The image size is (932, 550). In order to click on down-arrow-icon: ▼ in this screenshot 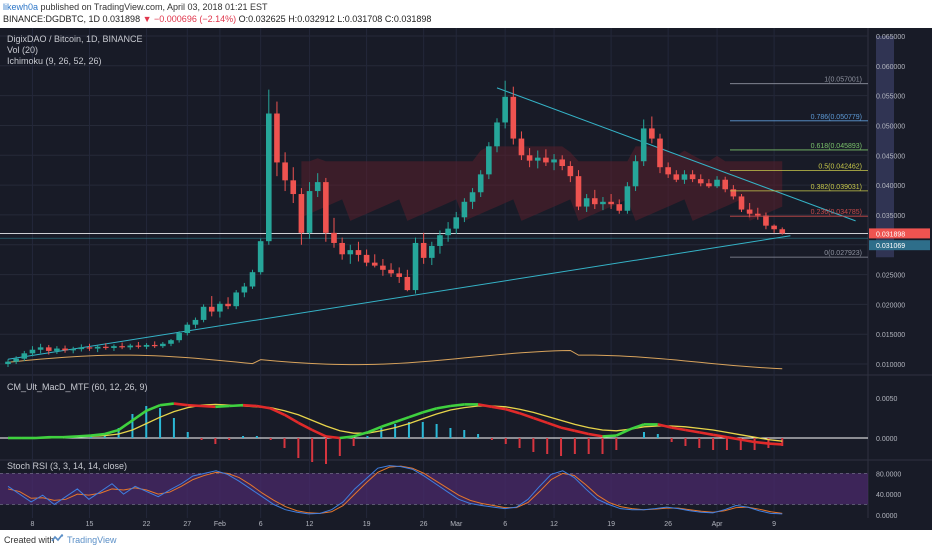, I will do `click(147, 19)`.